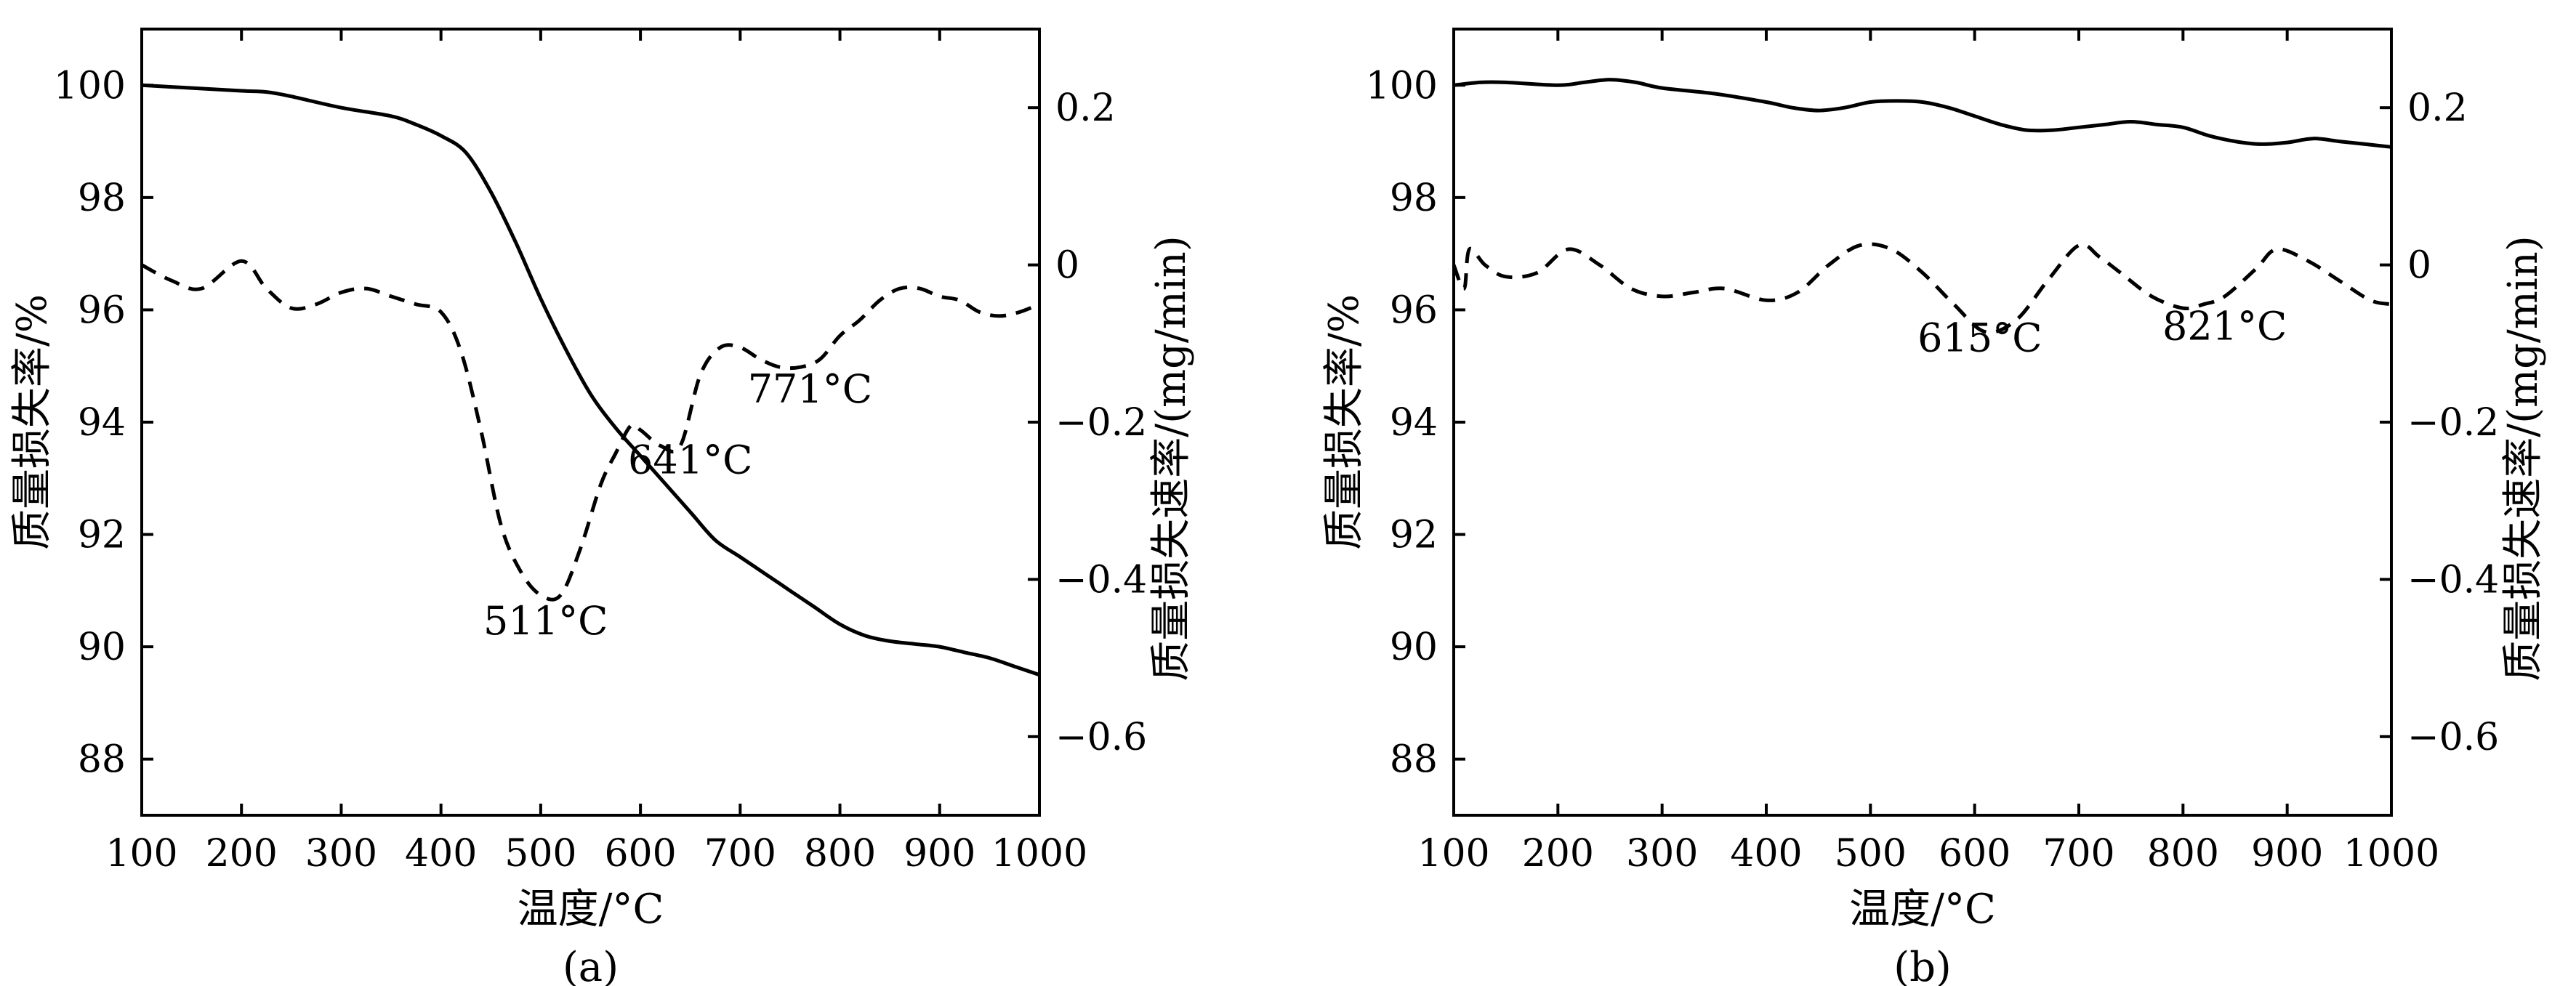 The width and height of the screenshot is (2576, 986). What do you see at coordinates (591, 965) in the screenshot?
I see `panel-label: (a)` at bounding box center [591, 965].